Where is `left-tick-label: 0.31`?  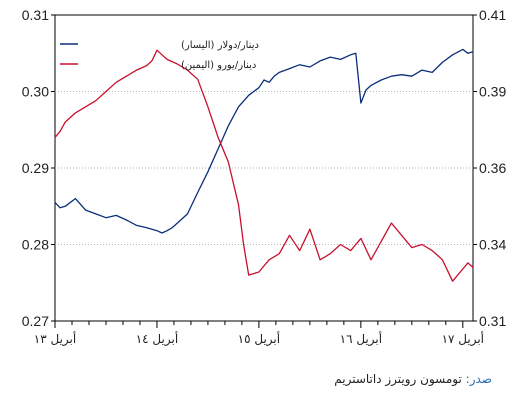 left-tick-label: 0.31 is located at coordinates (35, 15).